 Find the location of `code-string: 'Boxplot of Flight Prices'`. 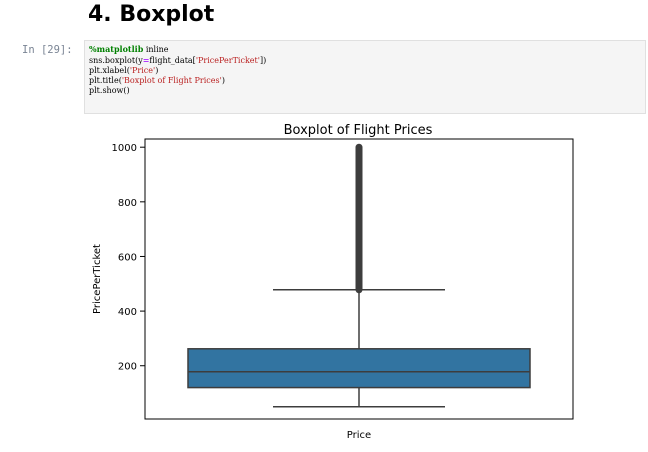

code-string: 'Boxplot of Flight Prices' is located at coordinates (171, 80).